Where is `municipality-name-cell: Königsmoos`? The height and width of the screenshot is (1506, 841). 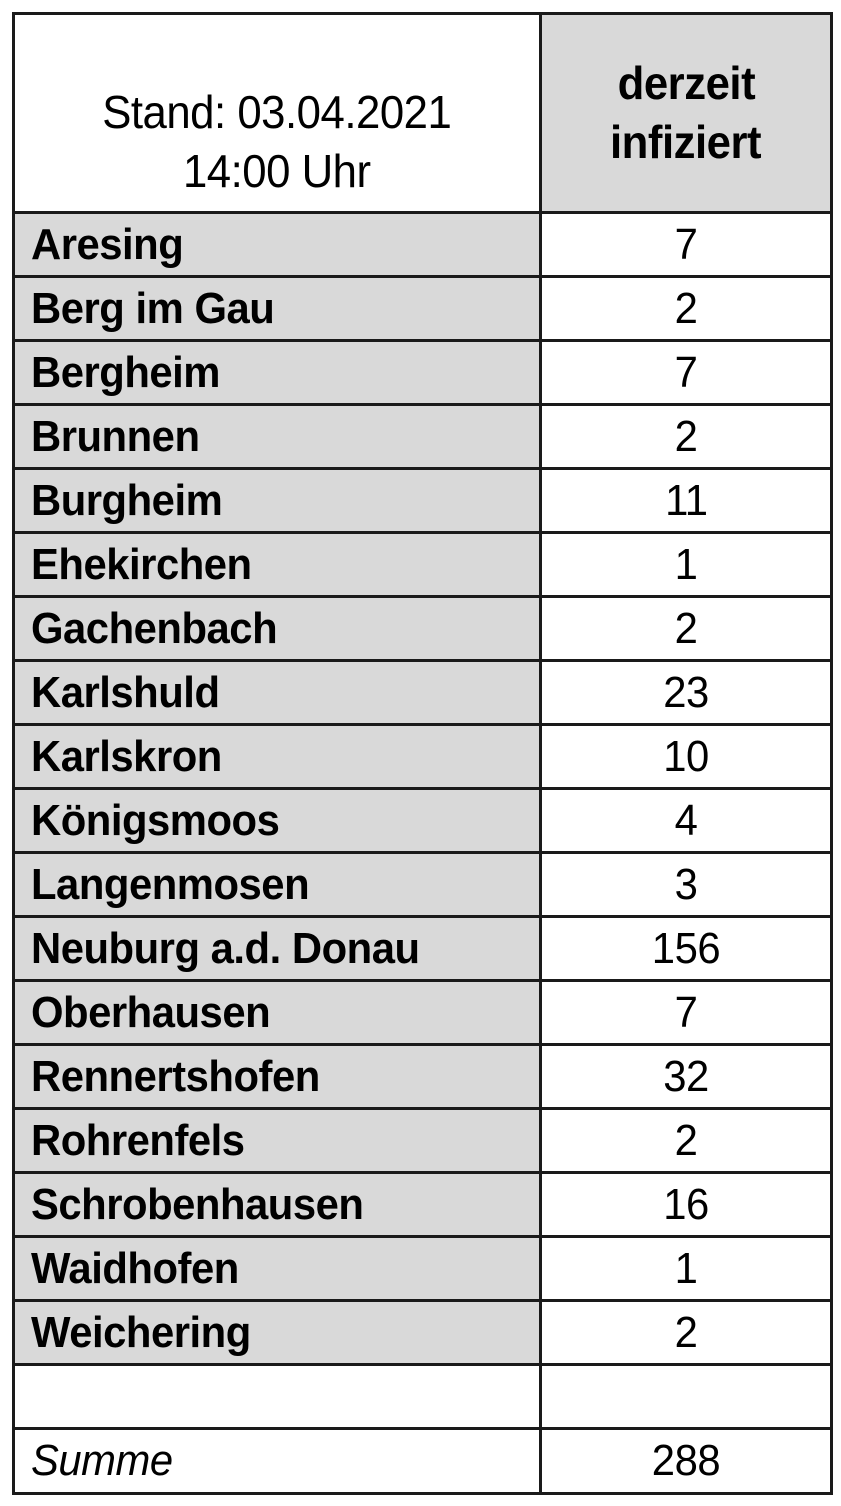 municipality-name-cell: Königsmoos is located at coordinates (277, 820).